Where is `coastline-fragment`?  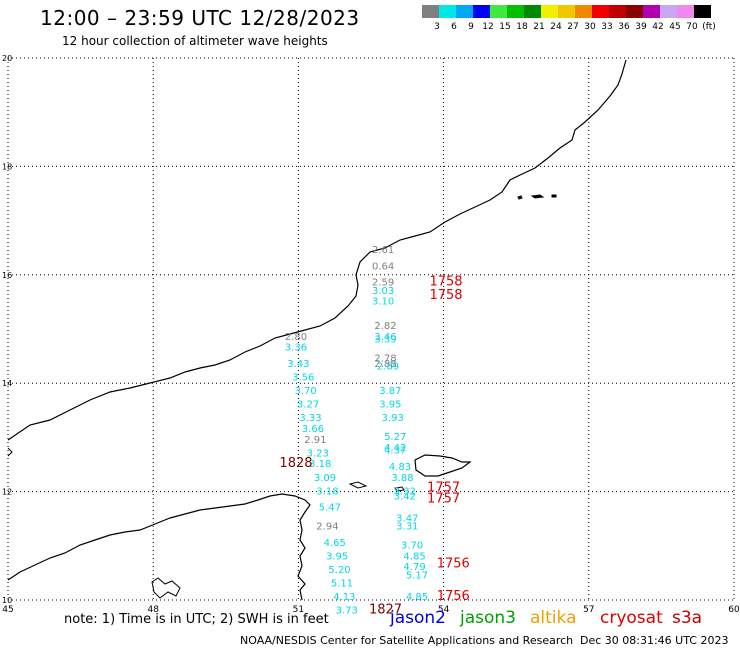 coastline-fragment is located at coordinates (10, 452).